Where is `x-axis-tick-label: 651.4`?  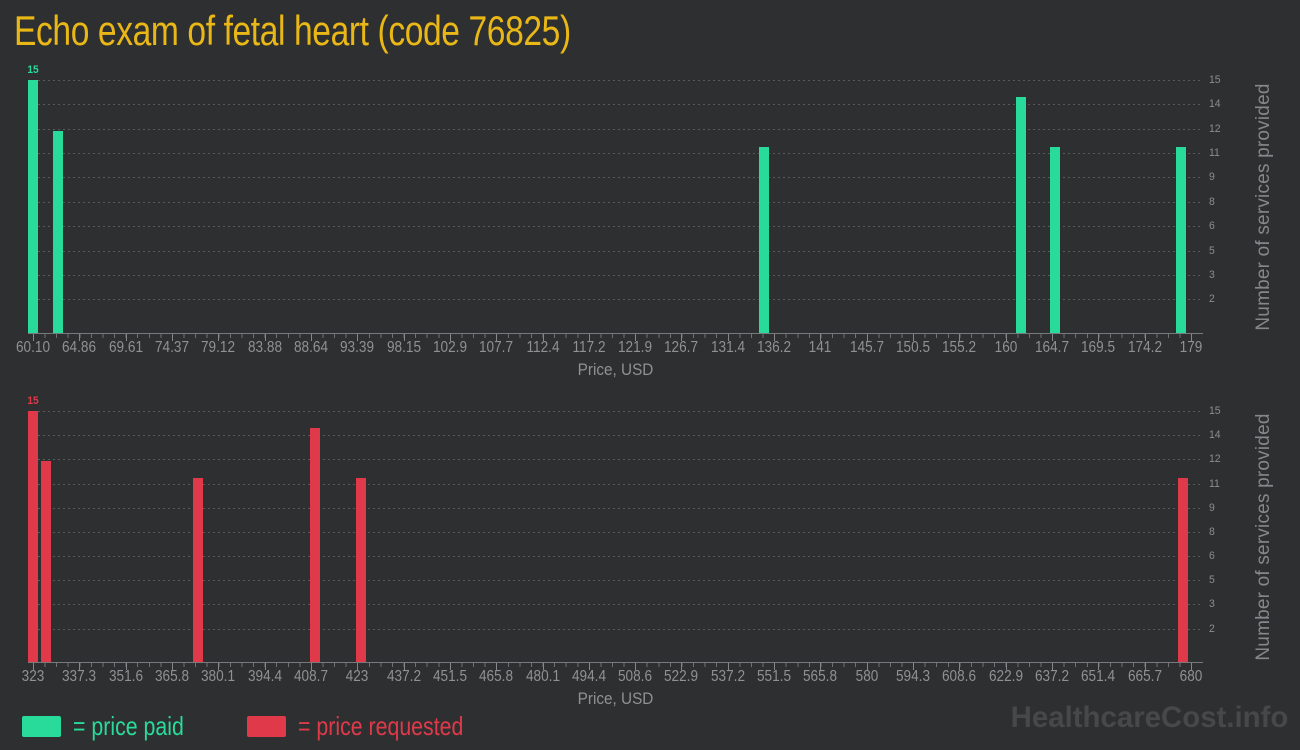
x-axis-tick-label: 651.4 is located at coordinates (1098, 676).